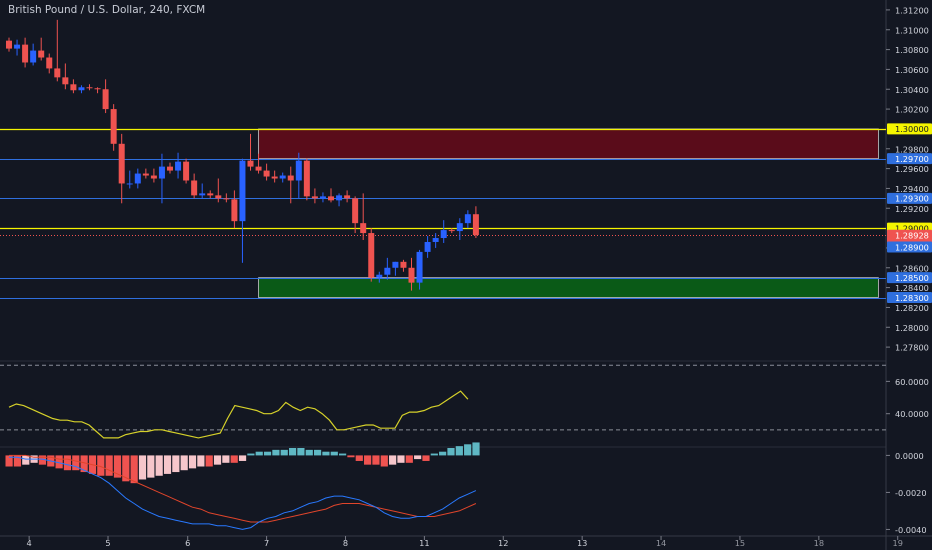 The height and width of the screenshot is (550, 932). I want to click on price-tick-label: 1.31200, so click(912, 10).